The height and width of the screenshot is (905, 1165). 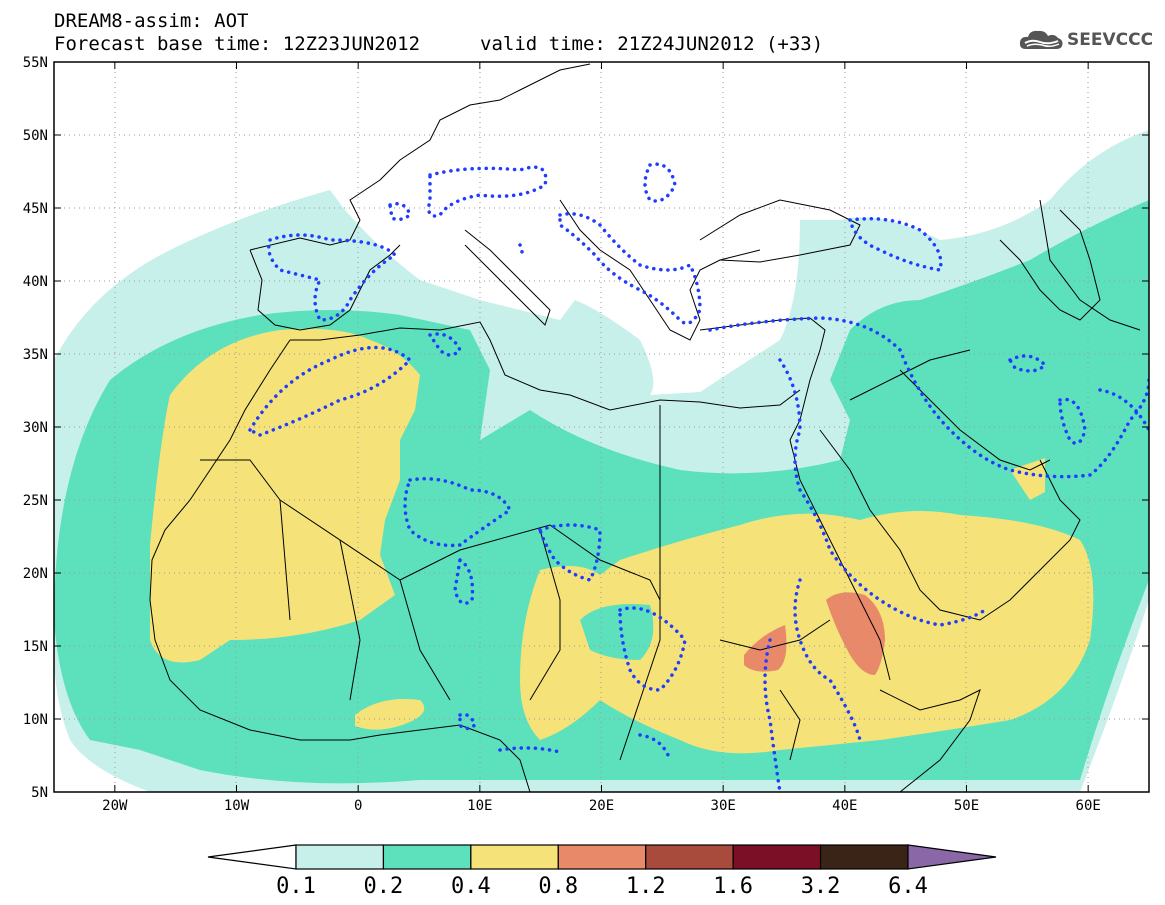 What do you see at coordinates (39, 793) in the screenshot?
I see `lat-tick-label: 5N` at bounding box center [39, 793].